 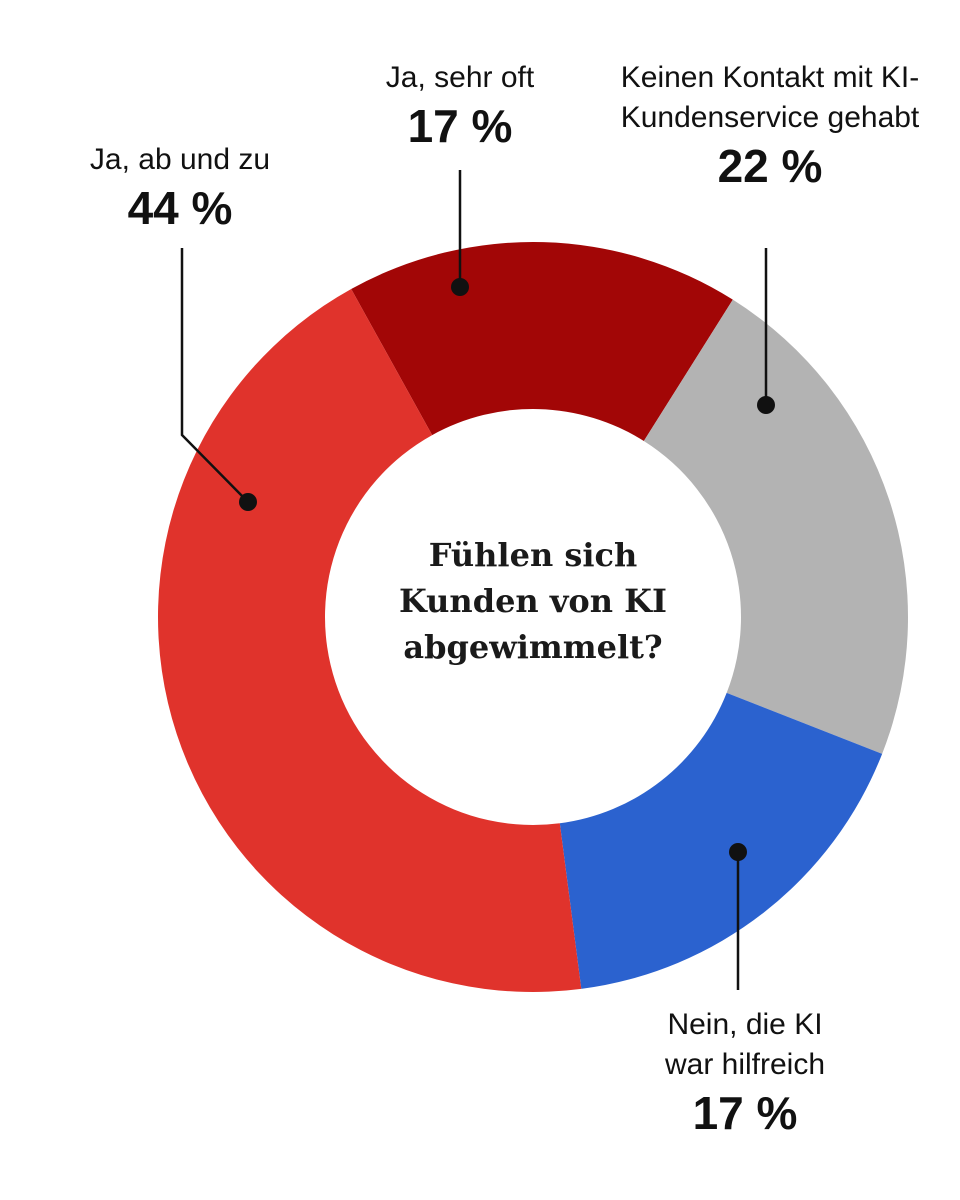 I want to click on segment-label: Ja, sehr oft 17 %, so click(x=460, y=106).